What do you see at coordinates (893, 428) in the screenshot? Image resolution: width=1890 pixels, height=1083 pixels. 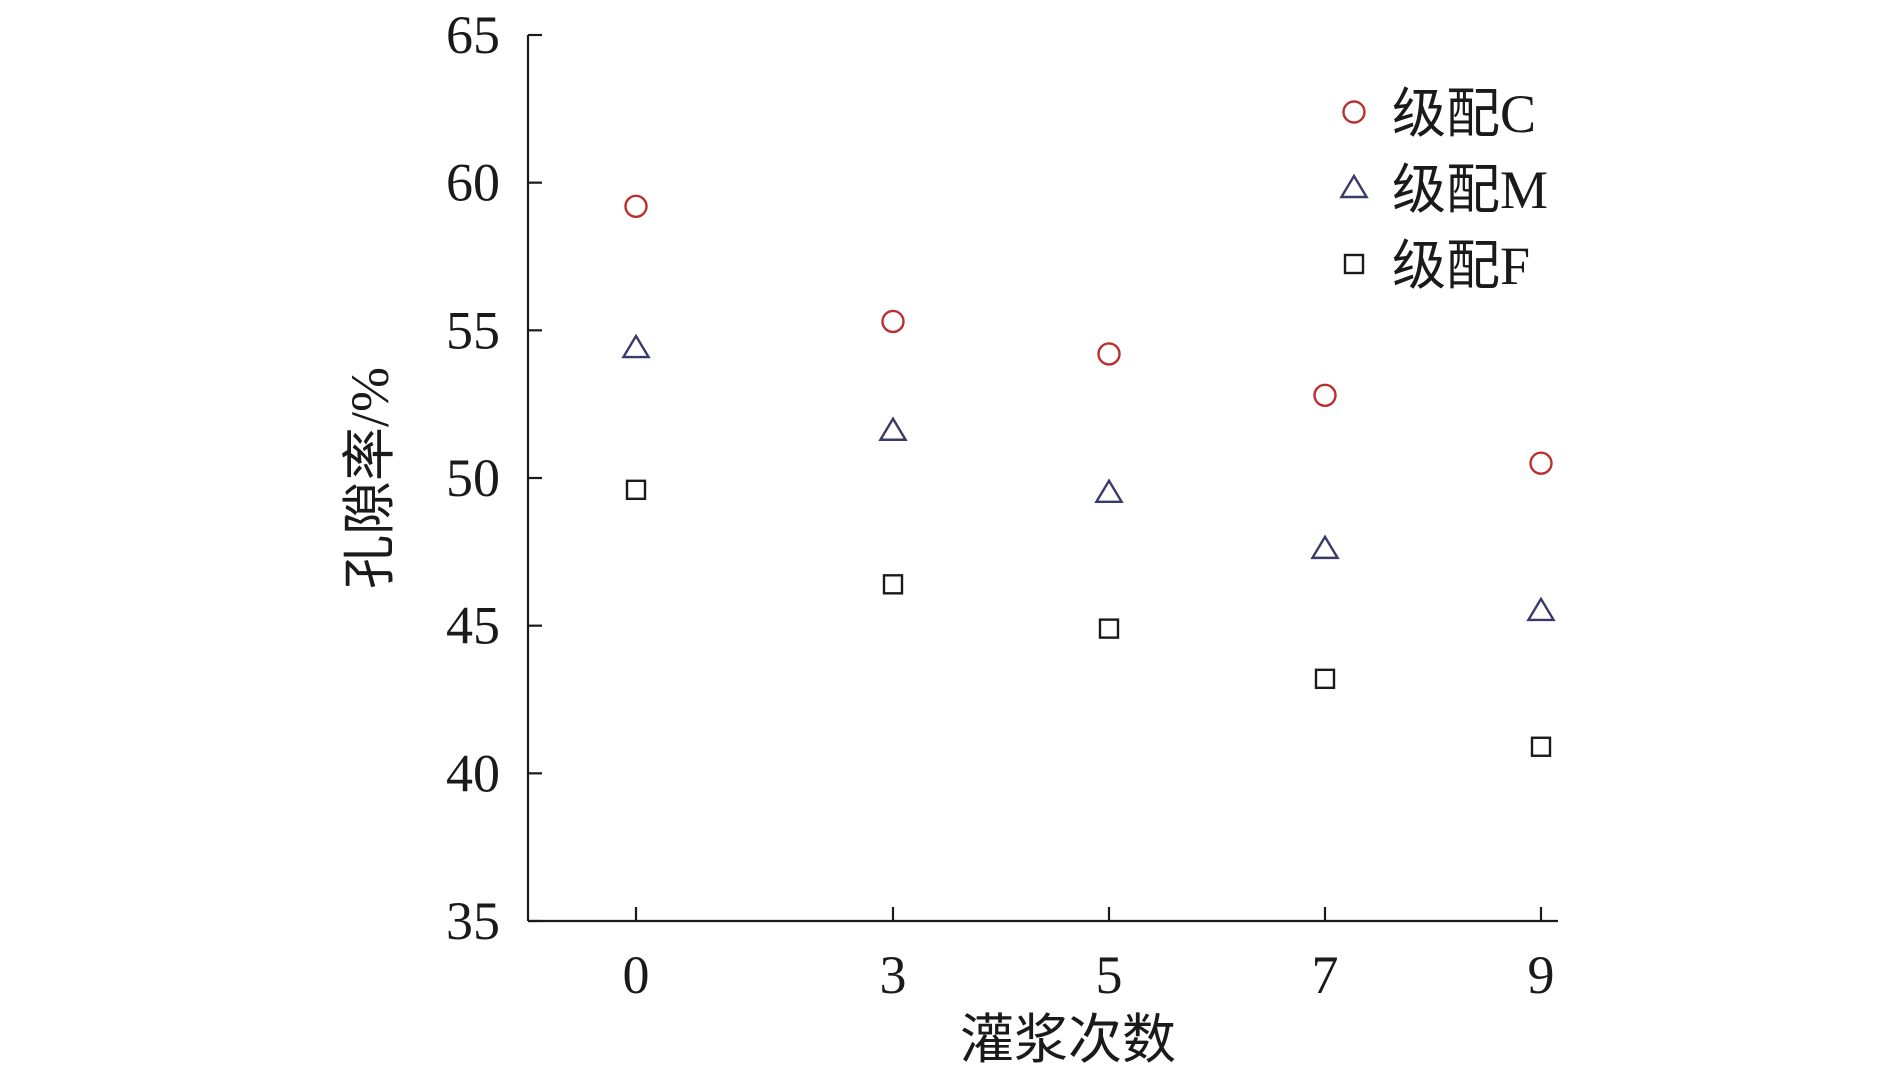 I see `point-triangle-x3` at bounding box center [893, 428].